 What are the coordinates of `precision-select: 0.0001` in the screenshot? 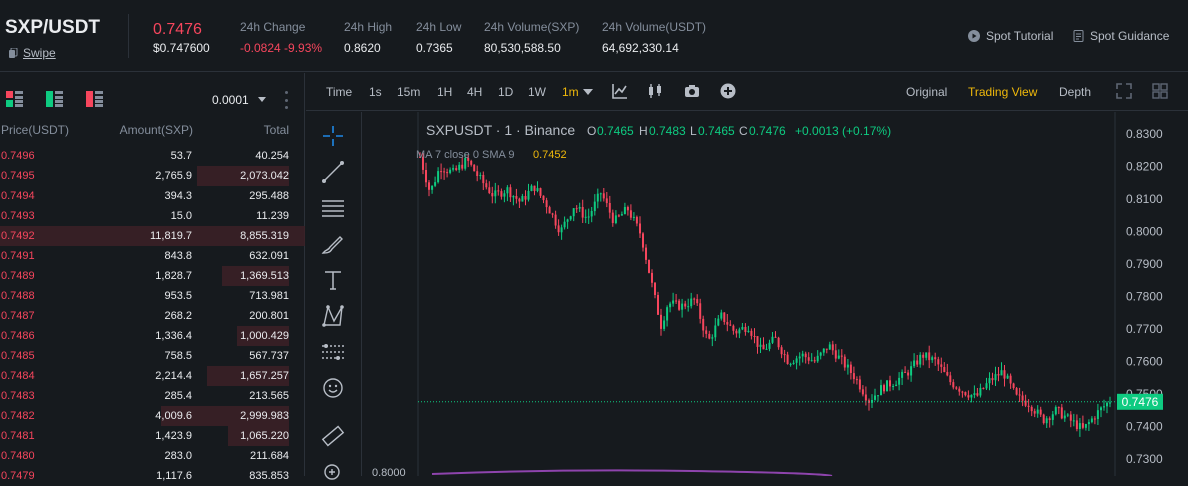 It's located at (230, 100).